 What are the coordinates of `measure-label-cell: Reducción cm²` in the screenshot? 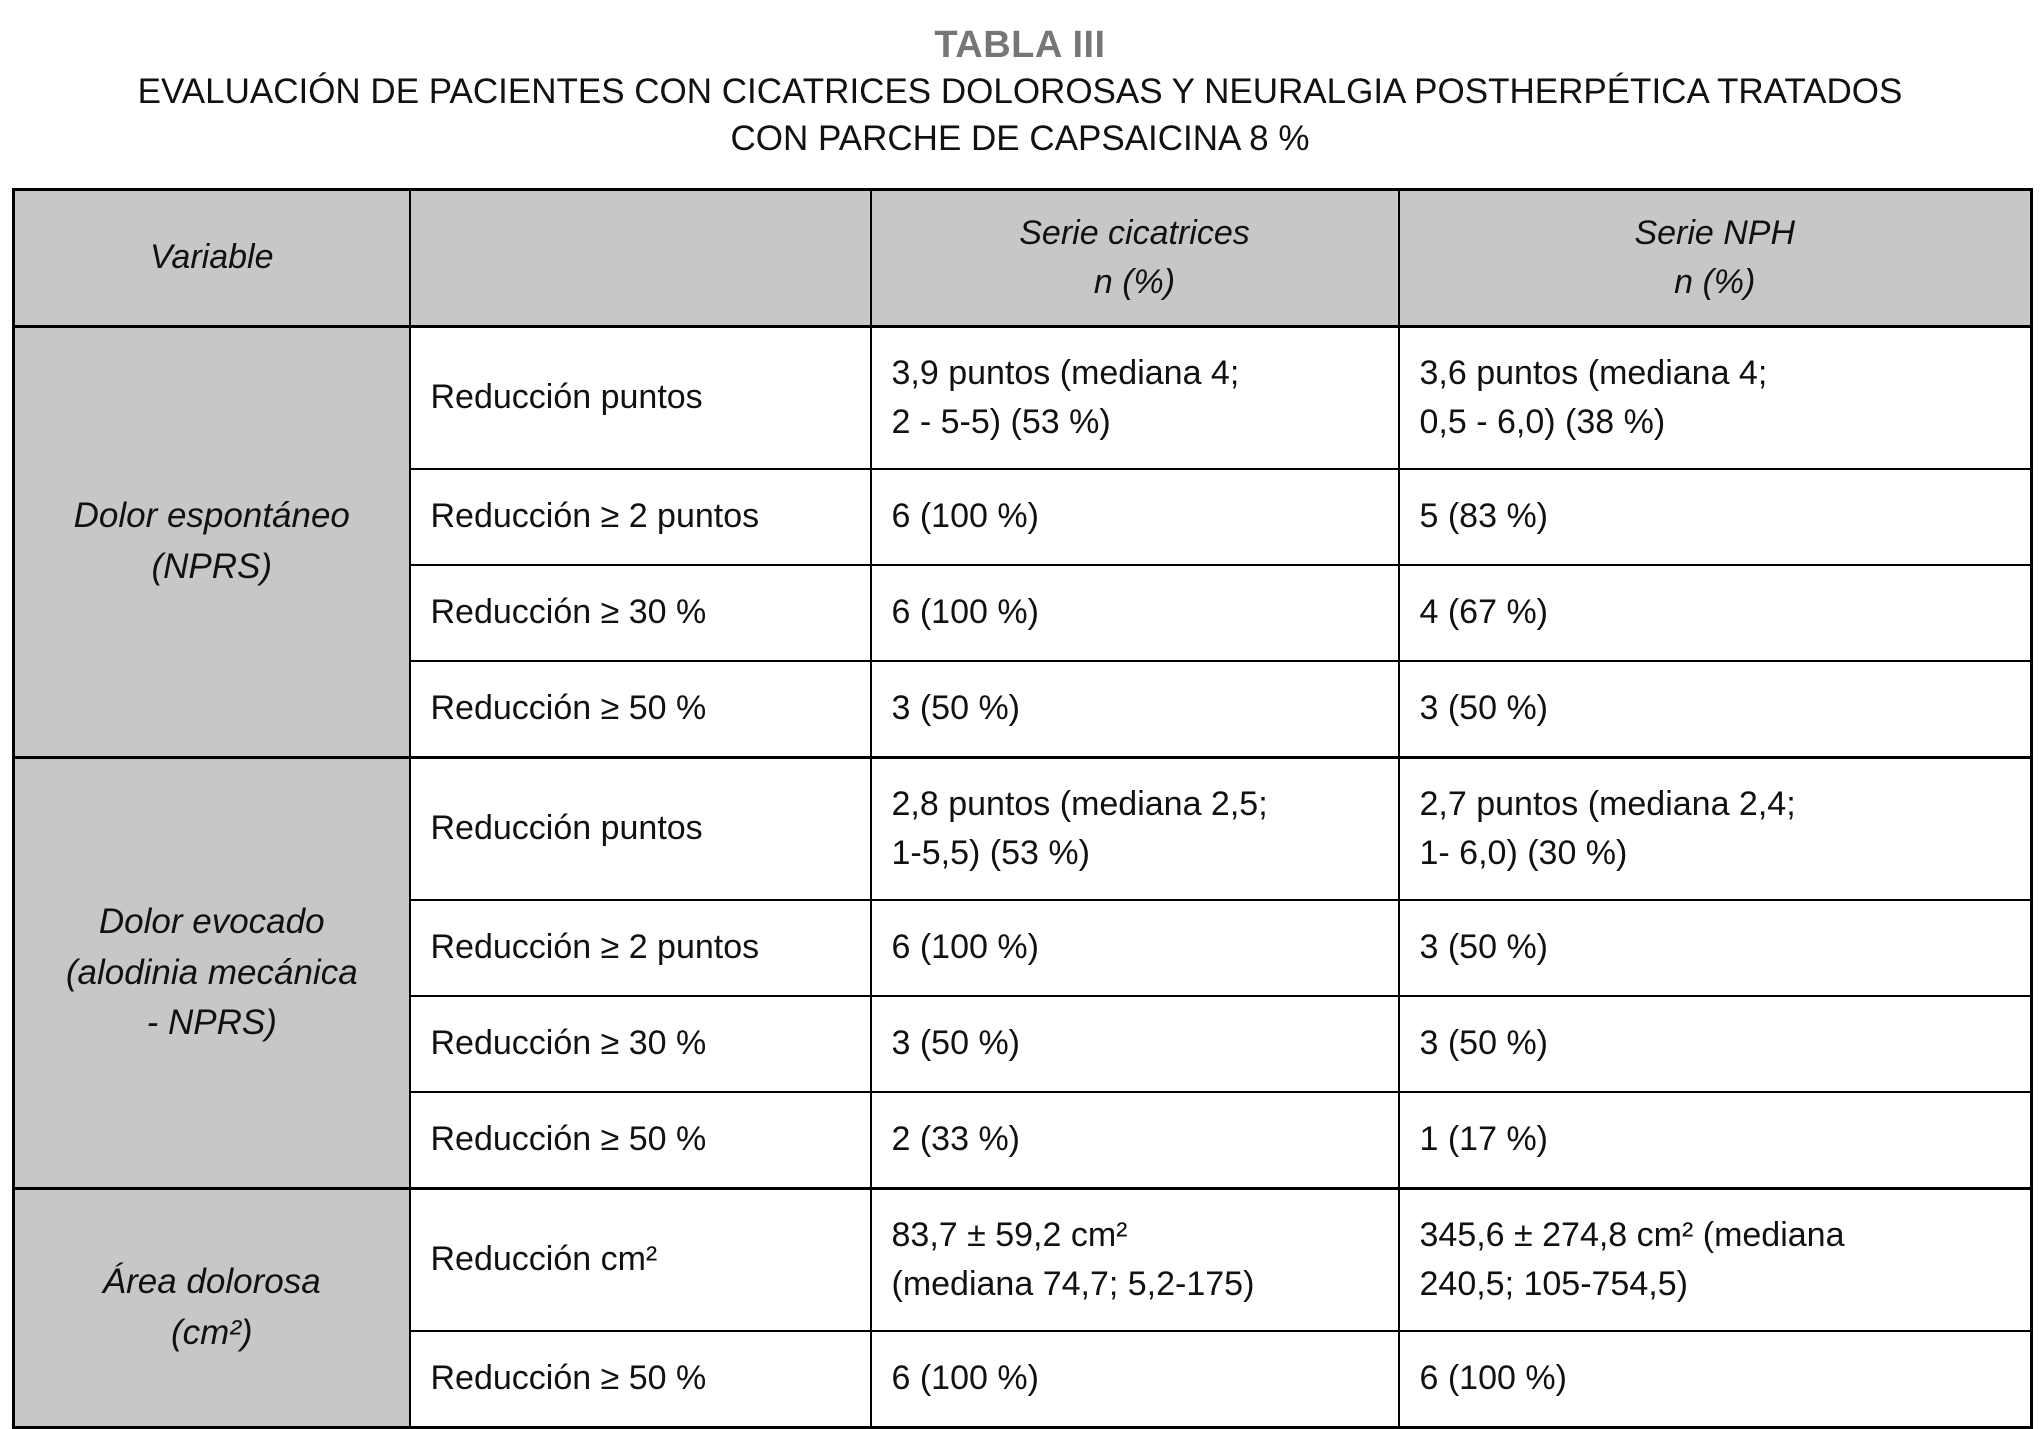 It's located at (640, 1260).